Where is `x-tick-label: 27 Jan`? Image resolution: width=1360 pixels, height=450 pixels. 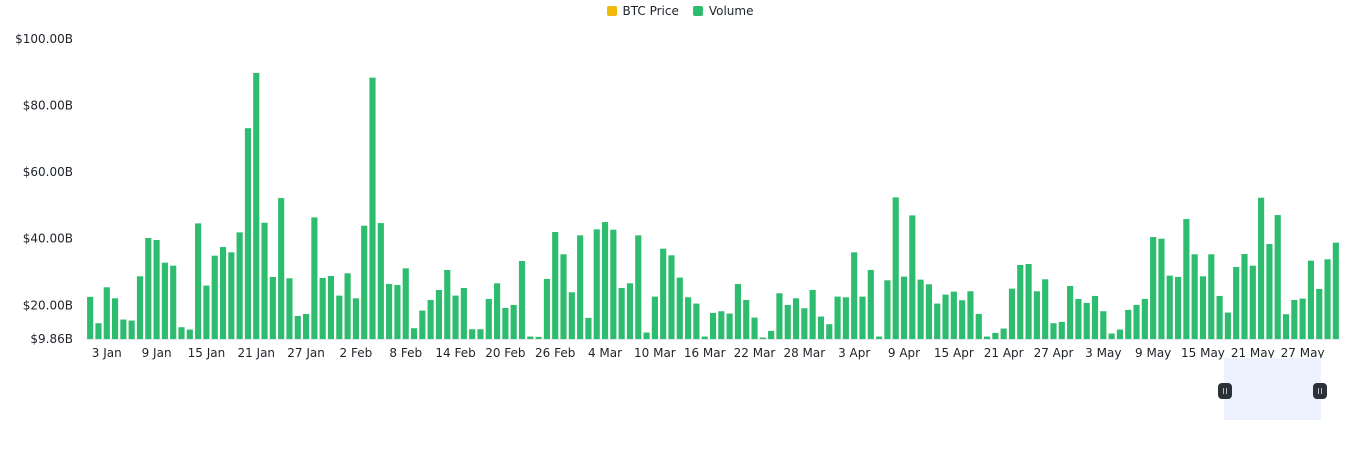
x-tick-label: 27 Jan is located at coordinates (306, 353).